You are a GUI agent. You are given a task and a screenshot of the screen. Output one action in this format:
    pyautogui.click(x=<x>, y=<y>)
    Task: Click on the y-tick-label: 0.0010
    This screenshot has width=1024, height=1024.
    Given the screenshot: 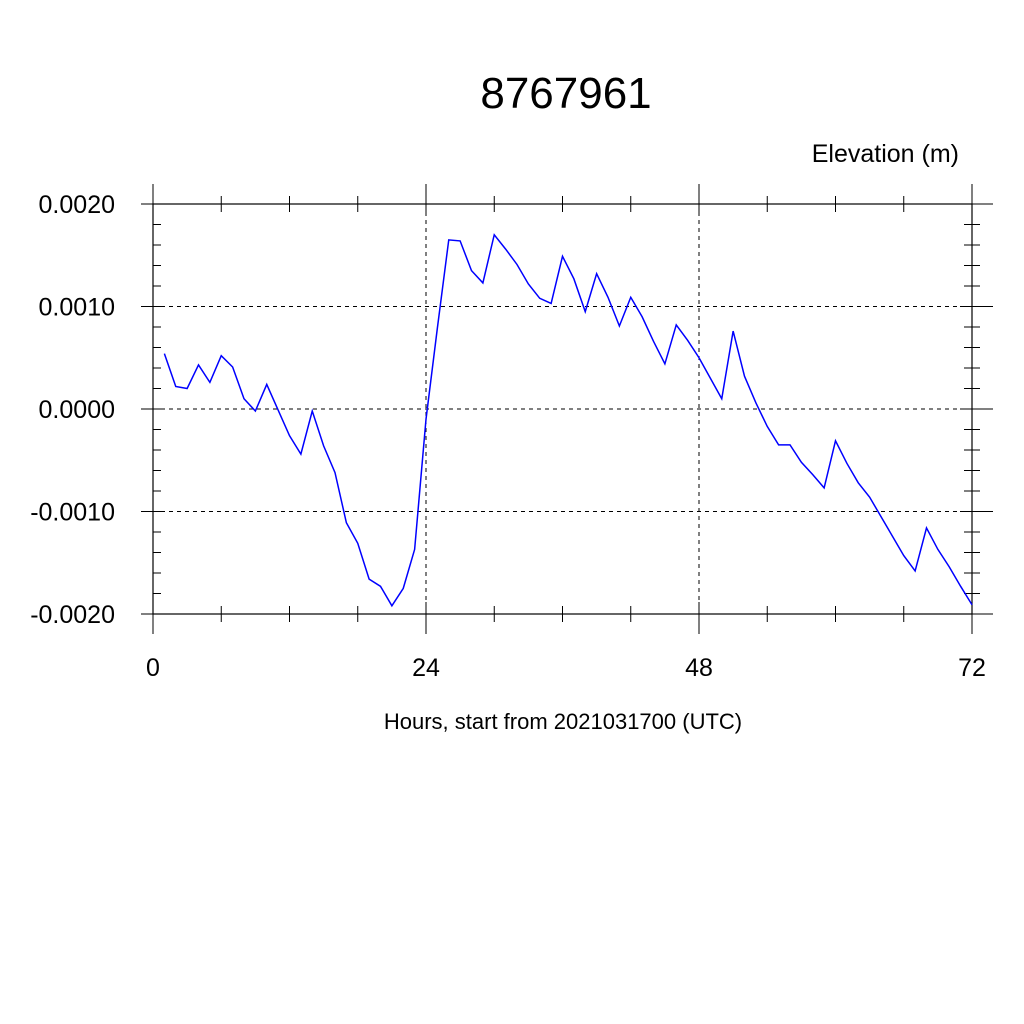 What is the action you would take?
    pyautogui.click(x=77, y=308)
    